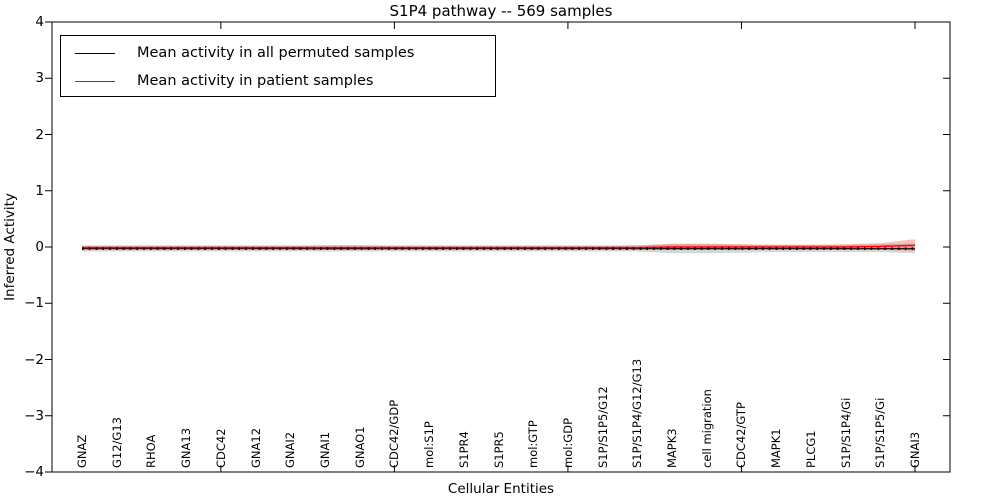 The image size is (1000, 500). What do you see at coordinates (533, 444) in the screenshot?
I see `x-tick-label: mol:GTP` at bounding box center [533, 444].